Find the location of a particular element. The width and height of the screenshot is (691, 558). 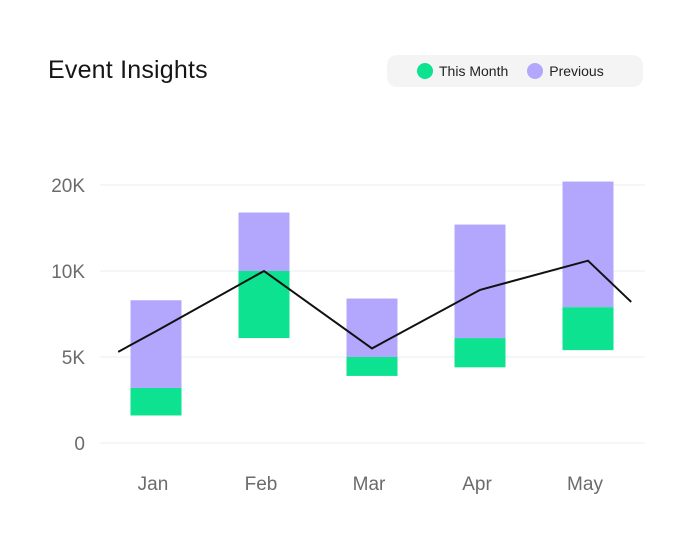

y-tick-label: 5K is located at coordinates (74, 358).